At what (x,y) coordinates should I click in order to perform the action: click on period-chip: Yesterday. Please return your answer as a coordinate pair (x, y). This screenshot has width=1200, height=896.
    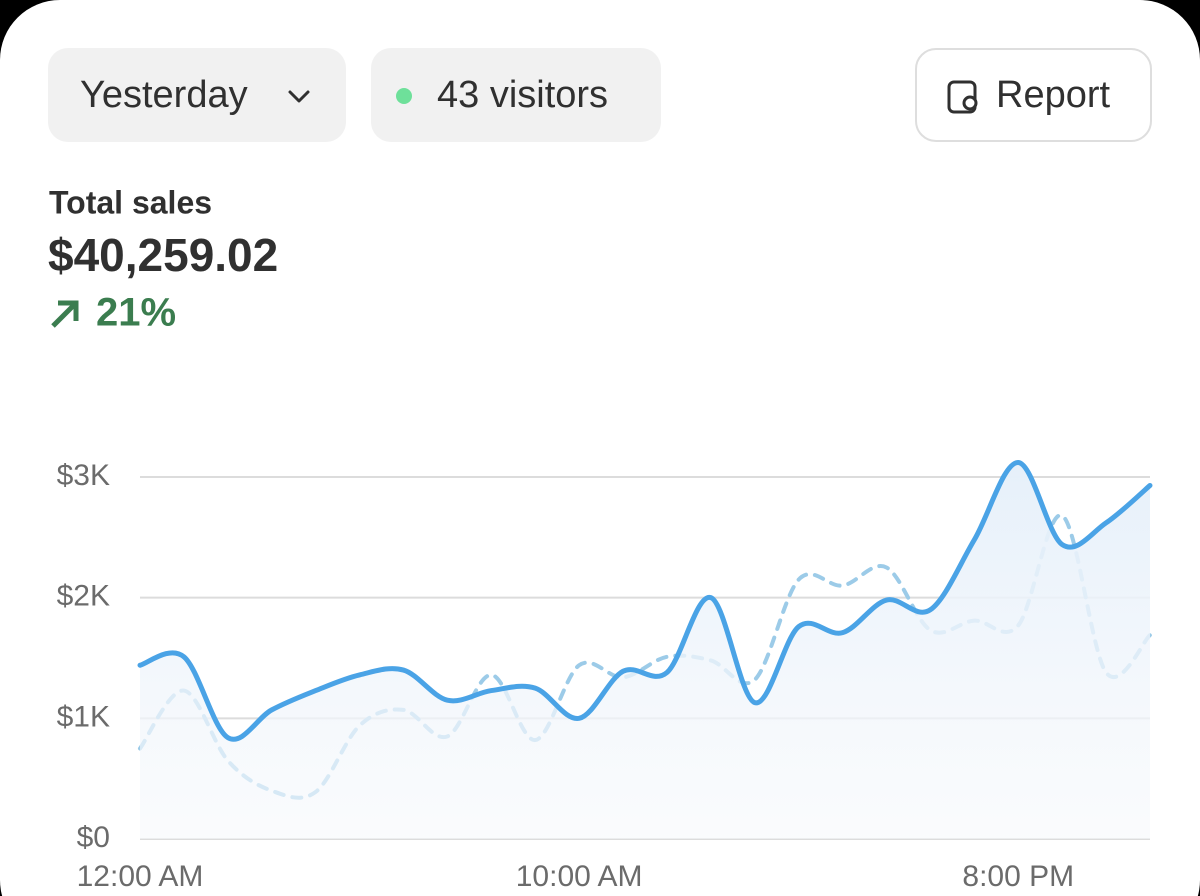
    Looking at the image, I should click on (197, 95).